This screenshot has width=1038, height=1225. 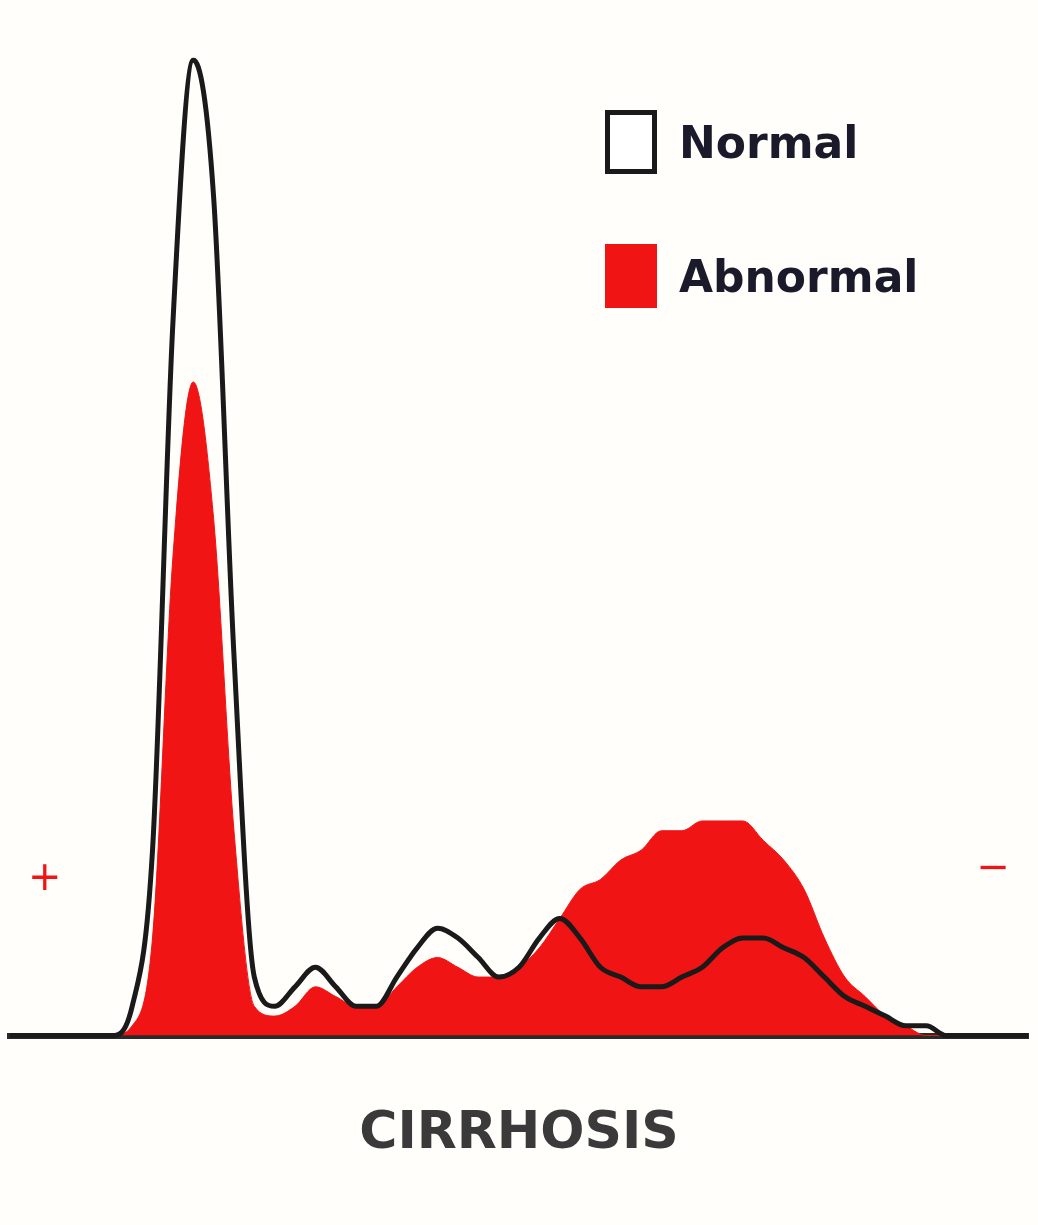 I want to click on annotation: +, so click(x=45, y=875).